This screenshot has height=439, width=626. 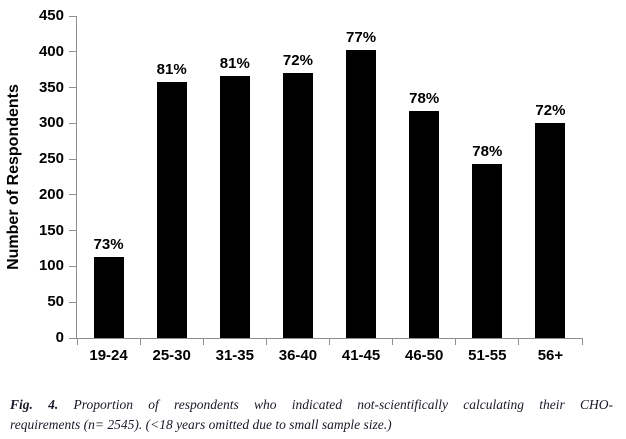 What do you see at coordinates (59, 337) in the screenshot?
I see `y-axis-tick-label: 0` at bounding box center [59, 337].